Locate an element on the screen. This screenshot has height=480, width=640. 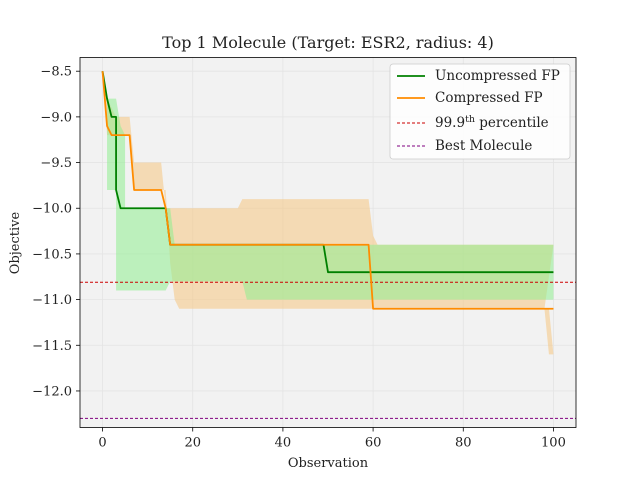
legend-label-compressed: Compressed FP is located at coordinates (489, 98).